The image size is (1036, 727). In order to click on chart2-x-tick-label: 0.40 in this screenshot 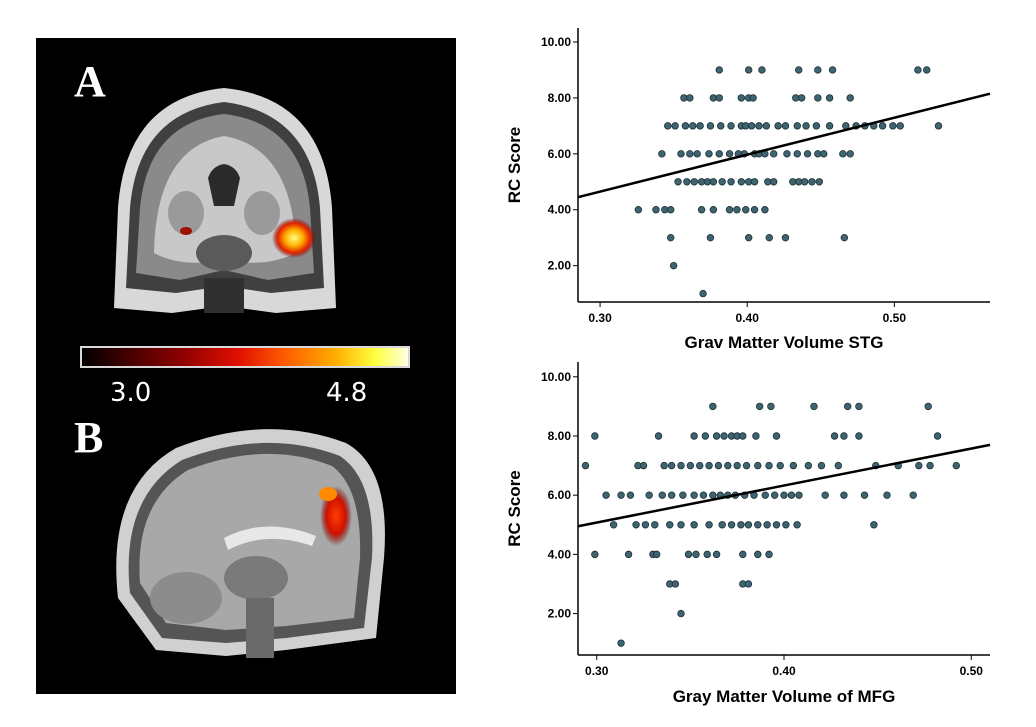, I will do `click(784, 671)`.